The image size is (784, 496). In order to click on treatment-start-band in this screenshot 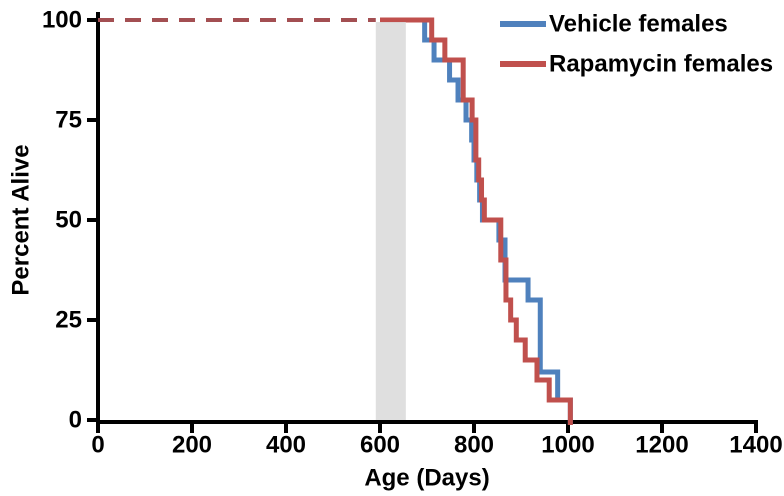, I will do `click(390, 221)`.